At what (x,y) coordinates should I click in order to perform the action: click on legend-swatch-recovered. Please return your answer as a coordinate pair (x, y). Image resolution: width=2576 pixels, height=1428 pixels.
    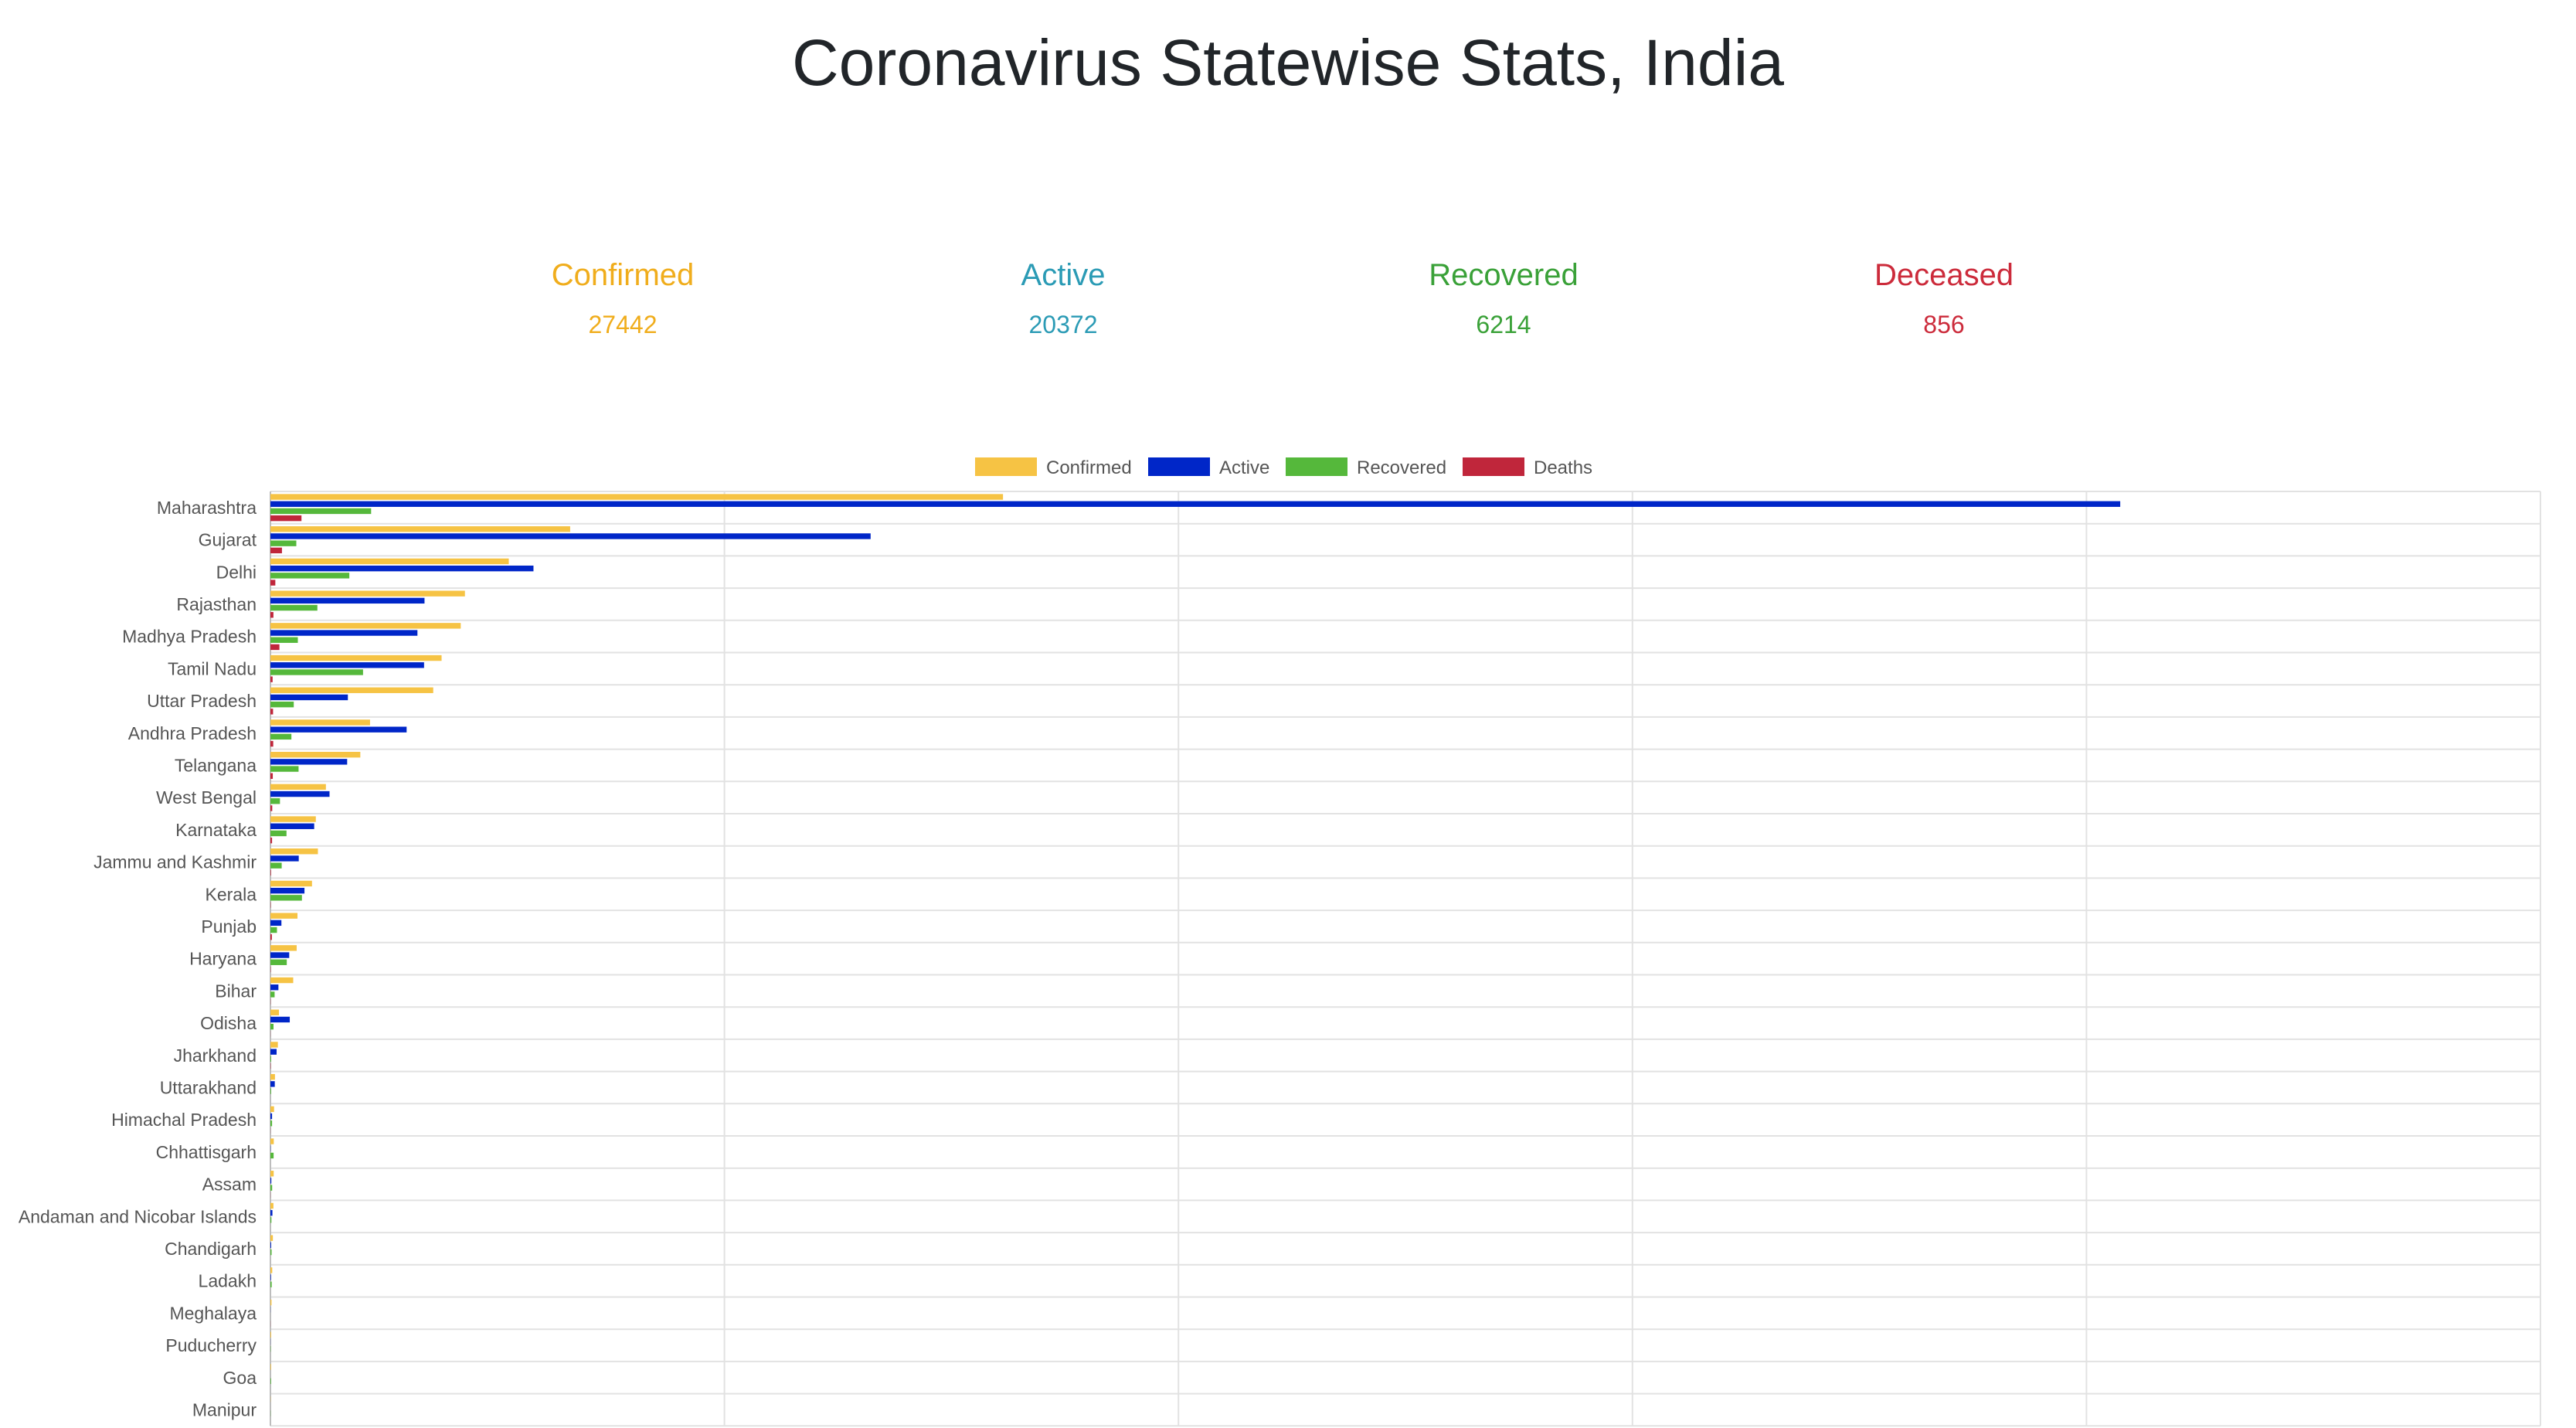
    Looking at the image, I should click on (1316, 466).